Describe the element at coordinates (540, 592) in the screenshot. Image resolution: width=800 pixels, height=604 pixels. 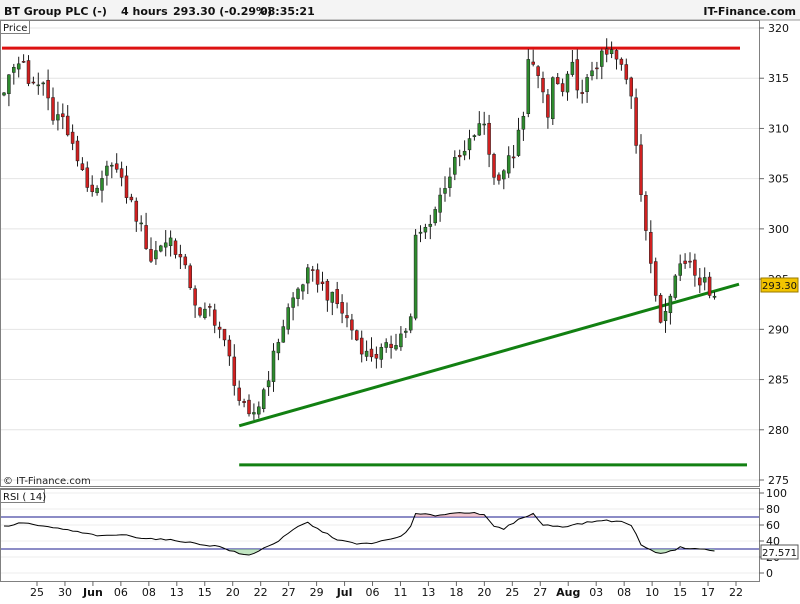
I see `time-tick-label: 27` at that location.